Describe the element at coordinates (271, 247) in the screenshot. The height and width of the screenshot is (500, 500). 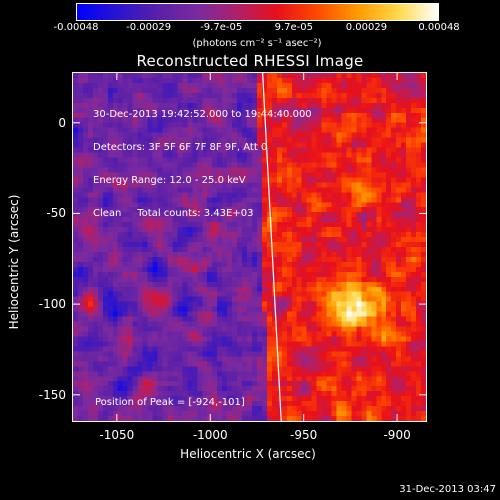
I see `solar-limb-line` at that location.